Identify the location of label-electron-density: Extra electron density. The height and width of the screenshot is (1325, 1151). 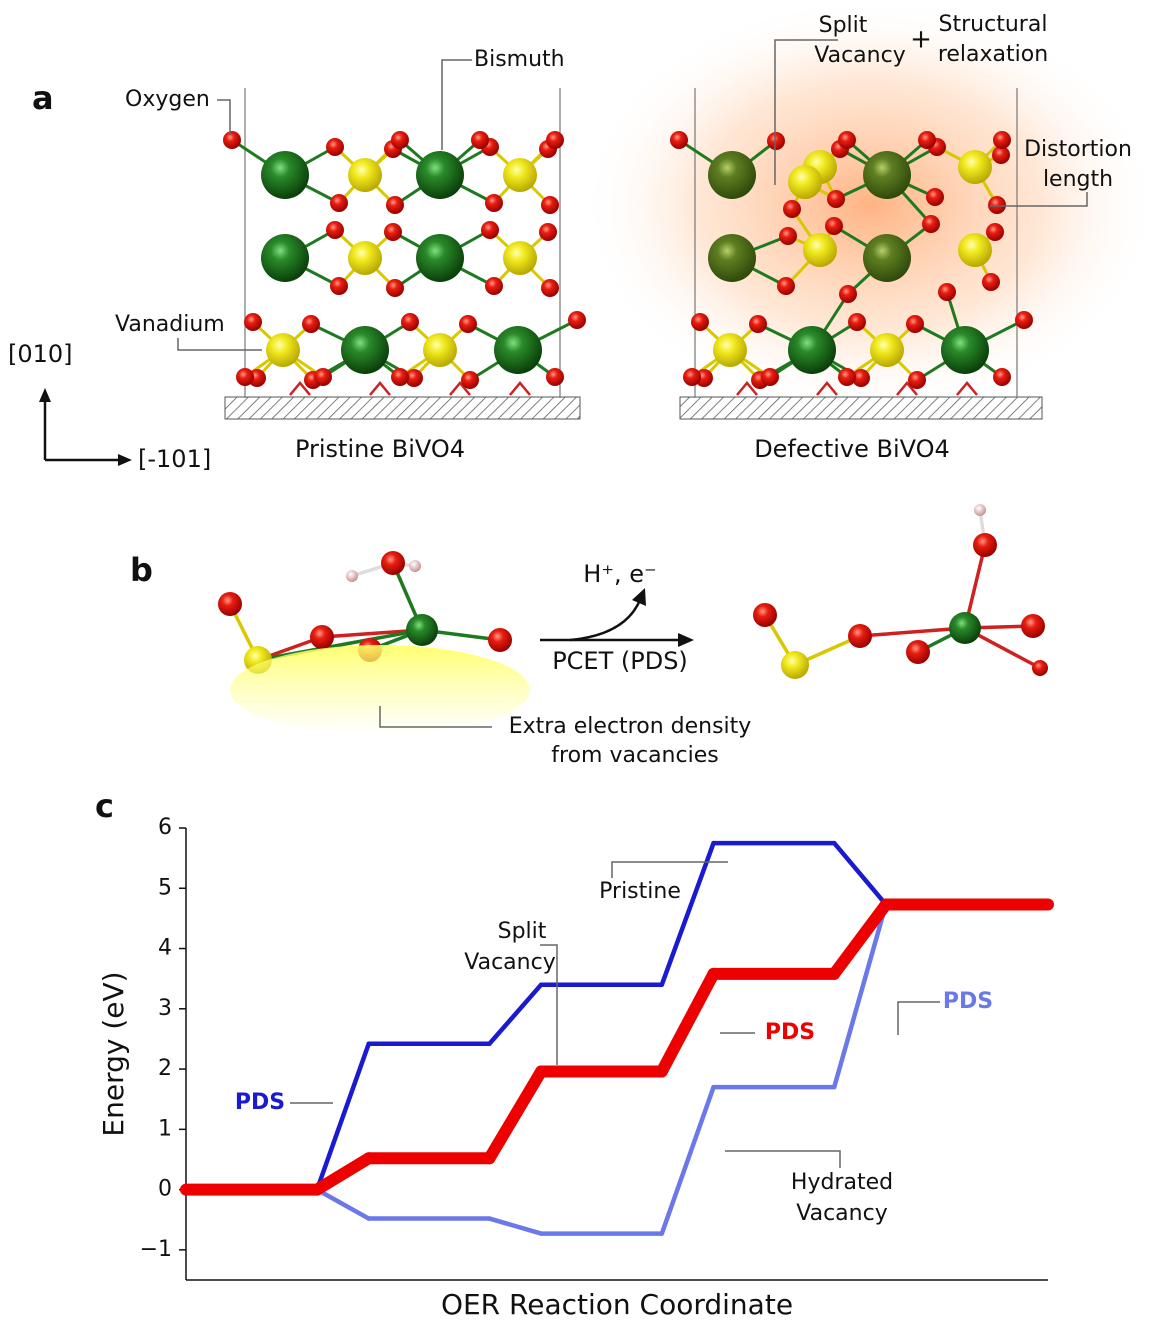
(630, 726).